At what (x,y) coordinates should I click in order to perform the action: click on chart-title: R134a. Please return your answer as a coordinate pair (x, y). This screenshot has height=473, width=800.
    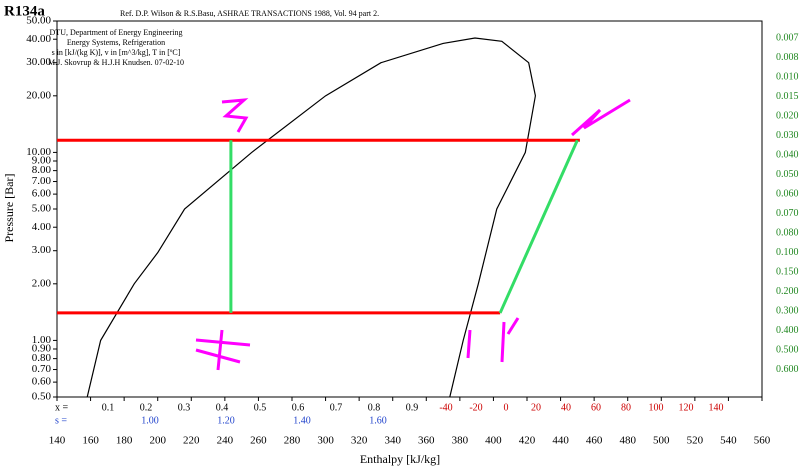
    Looking at the image, I should click on (24, 11).